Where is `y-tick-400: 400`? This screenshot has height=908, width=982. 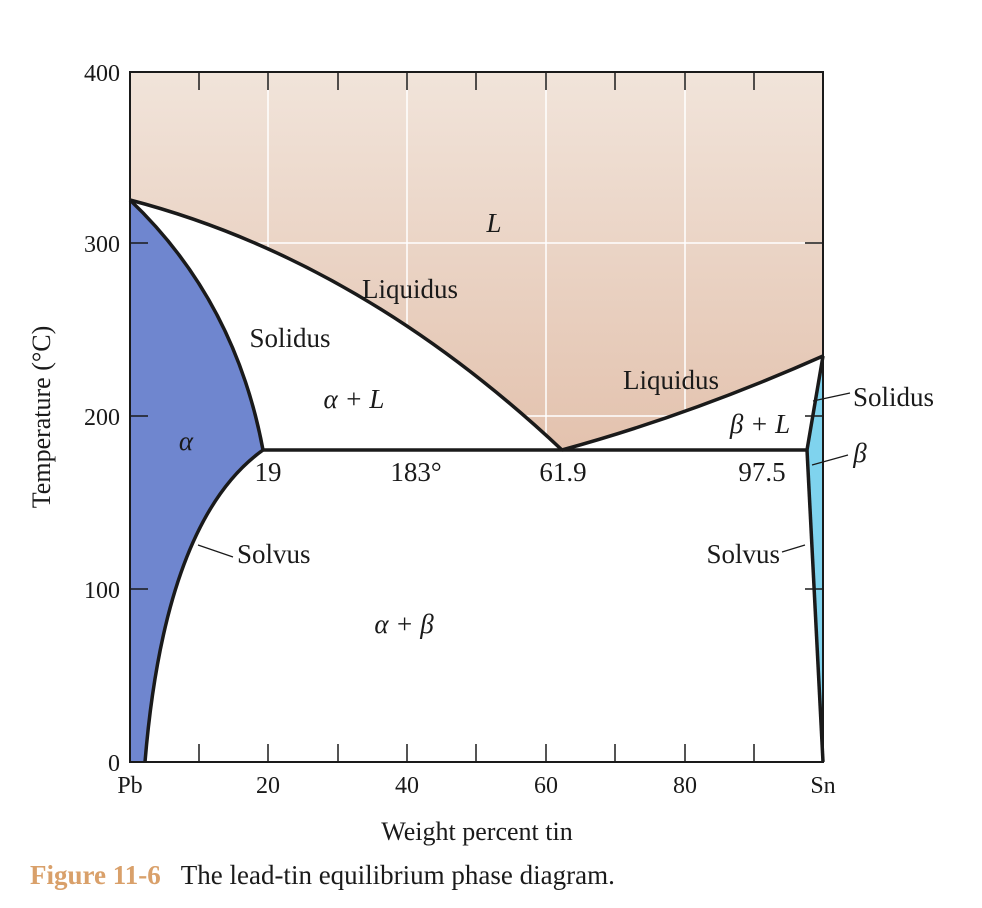
y-tick-400: 400 is located at coordinates (102, 74).